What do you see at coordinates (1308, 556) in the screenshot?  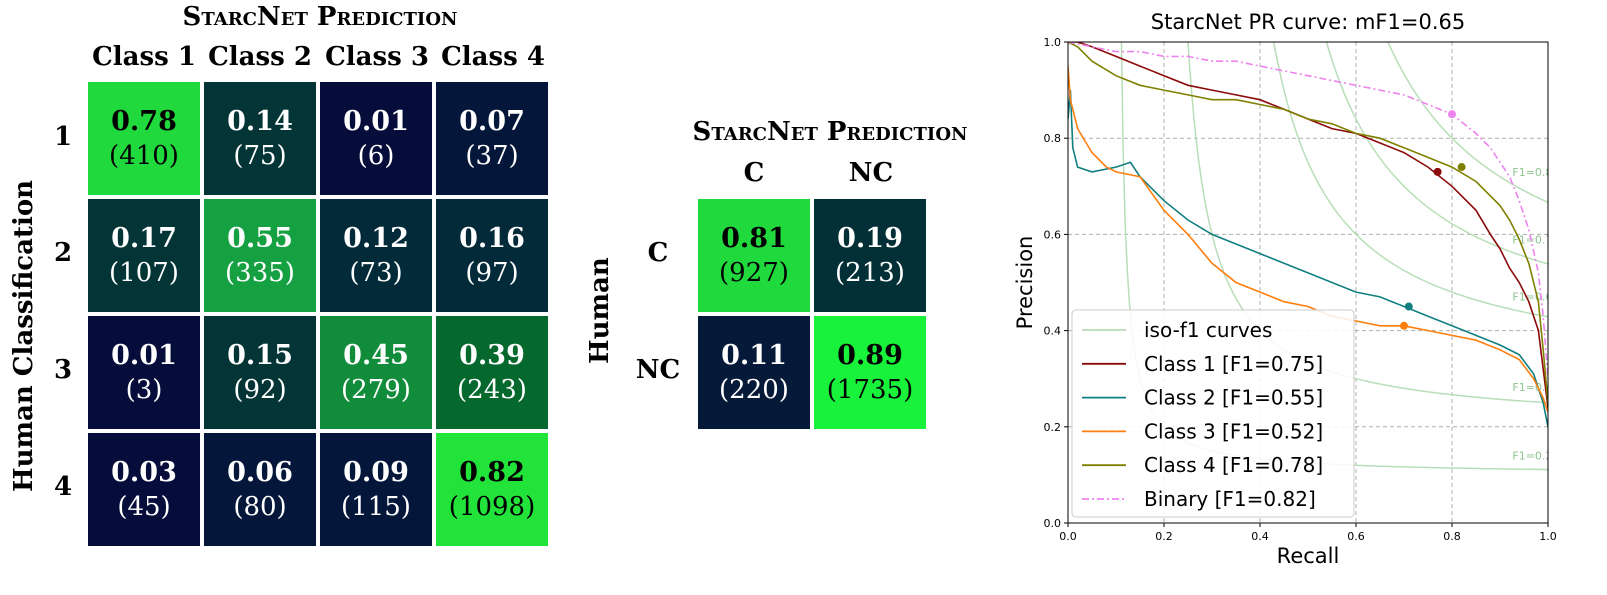 I see `pr-xlabel: Recall` at bounding box center [1308, 556].